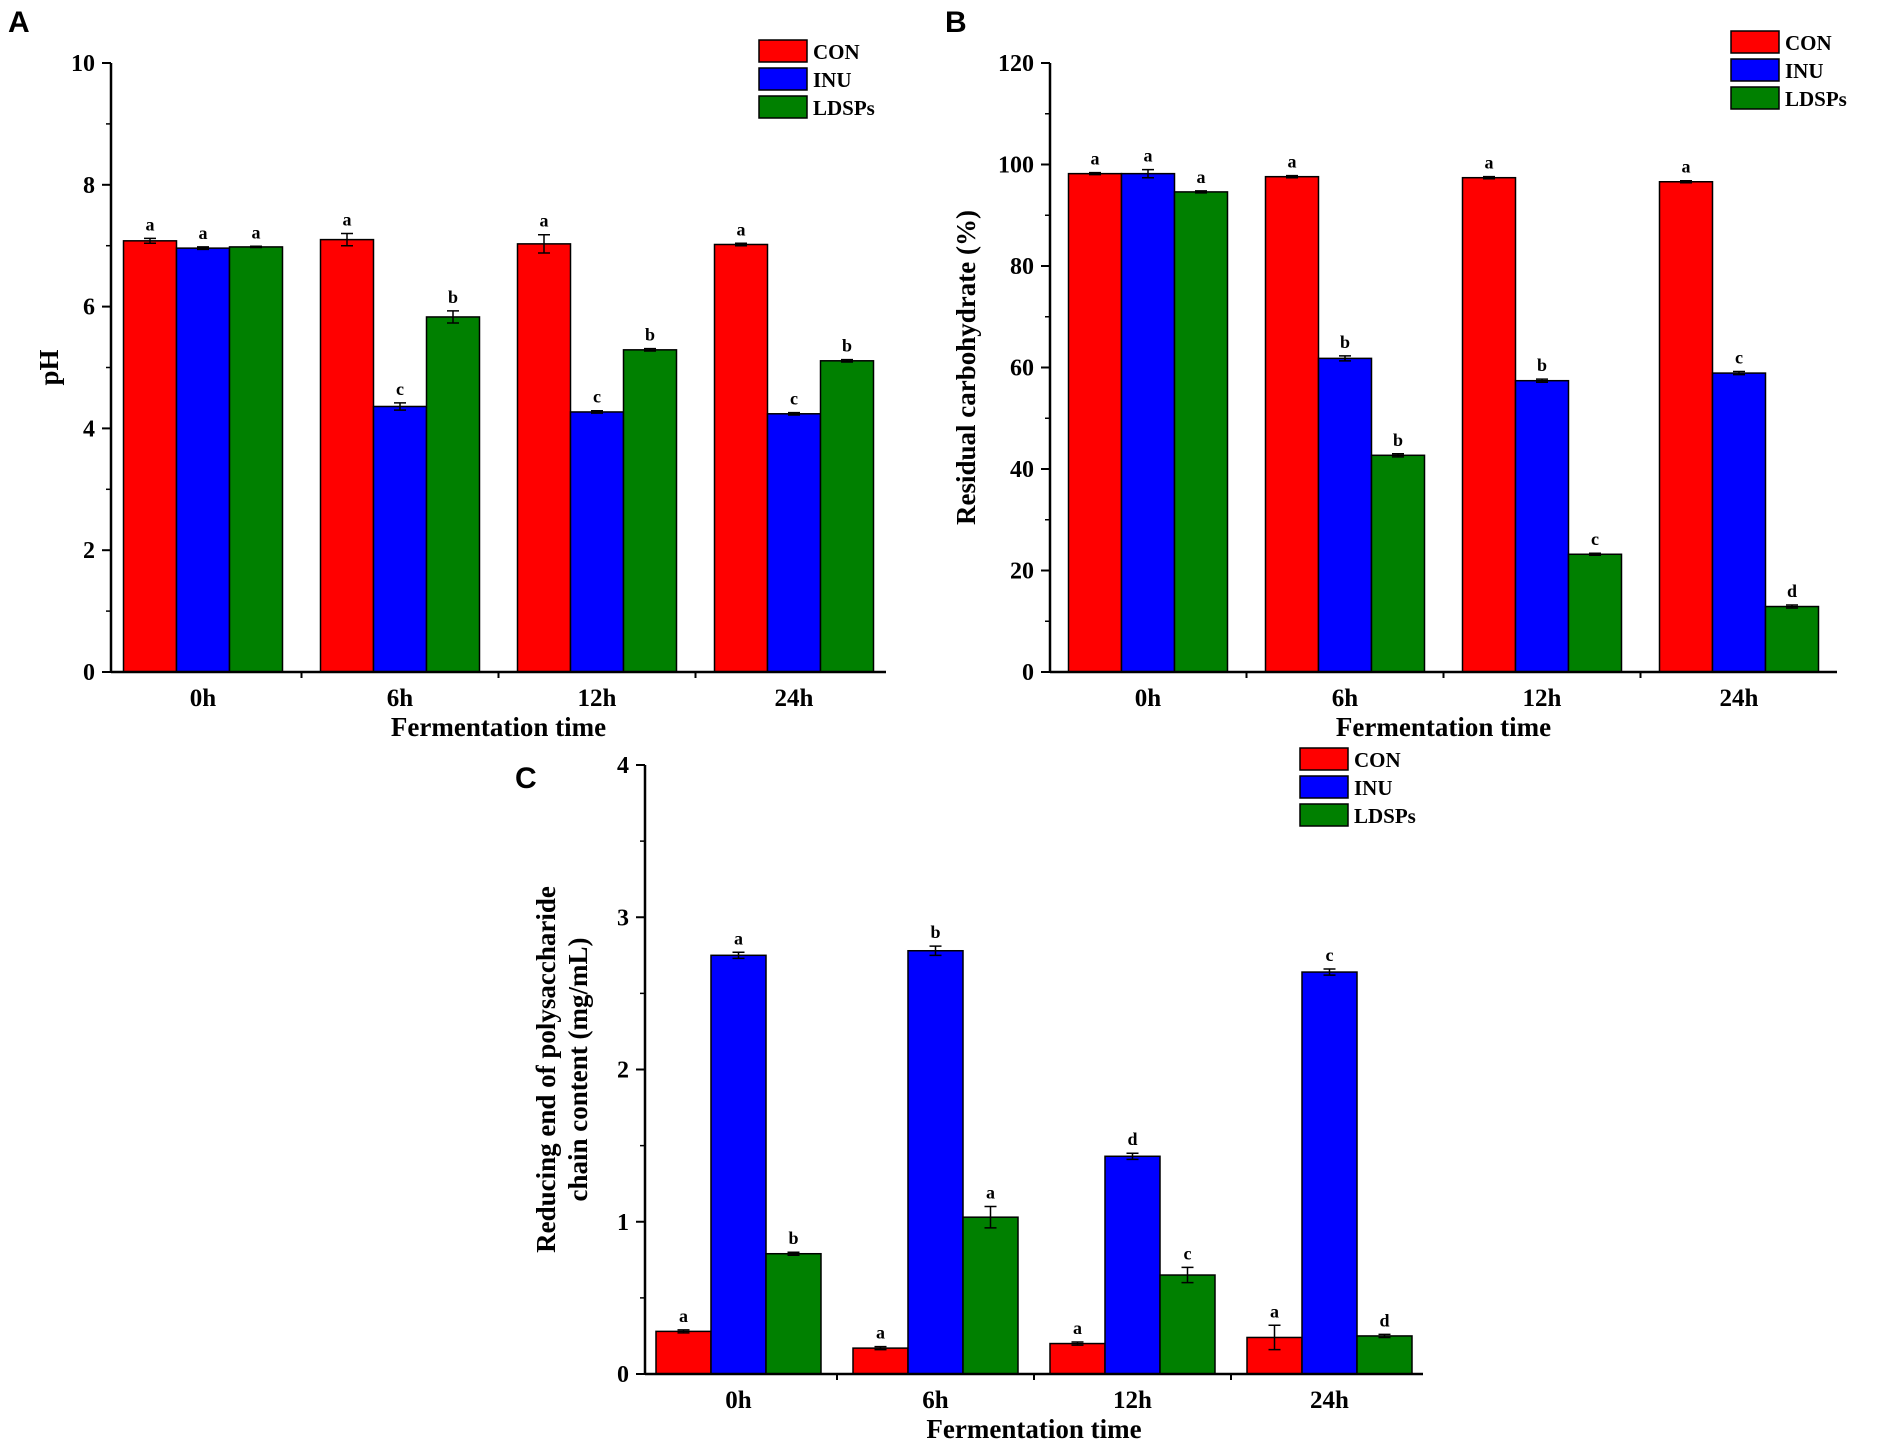 This screenshot has width=1904, height=1442. Describe the element at coordinates (1489, 424) in the screenshot. I see `bar-b-con-12h` at that location.